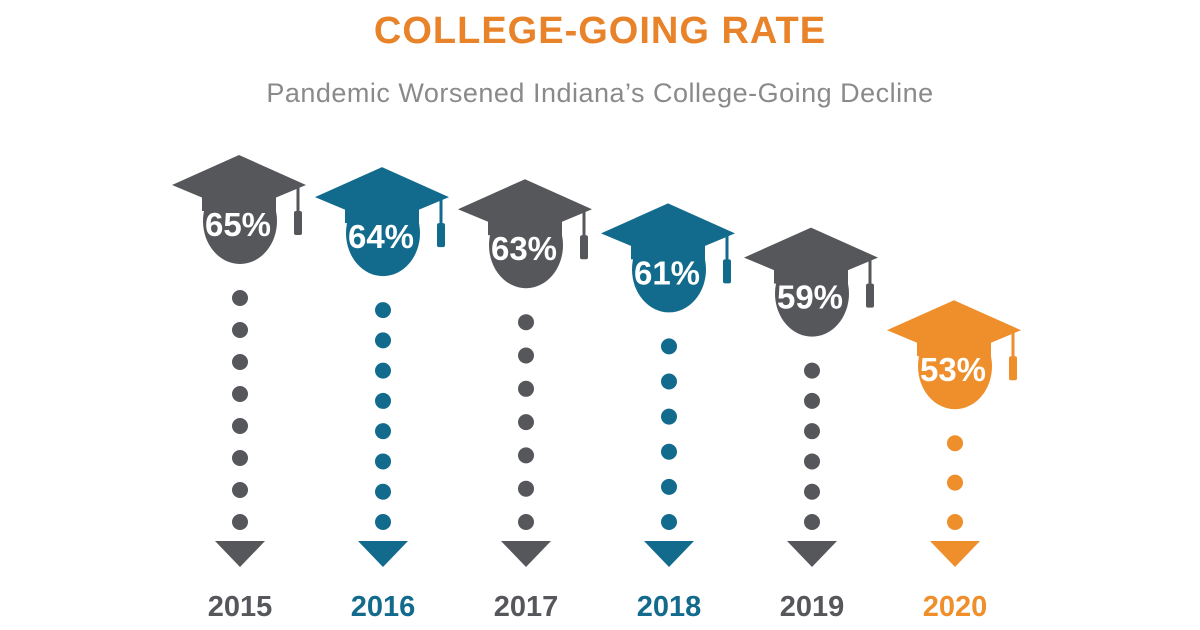 Image resolution: width=1200 pixels, height=630 pixels. What do you see at coordinates (600, 31) in the screenshot?
I see `chart-title: COLLEGE-GOING RATE` at bounding box center [600, 31].